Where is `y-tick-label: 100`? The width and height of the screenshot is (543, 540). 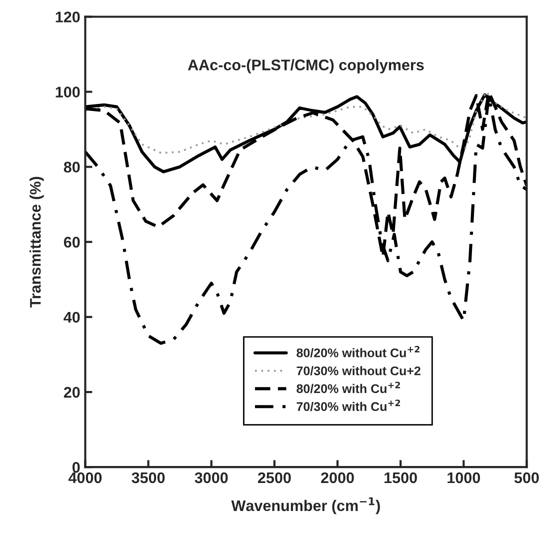 y-tick-label: 100 is located at coordinates (68, 92).